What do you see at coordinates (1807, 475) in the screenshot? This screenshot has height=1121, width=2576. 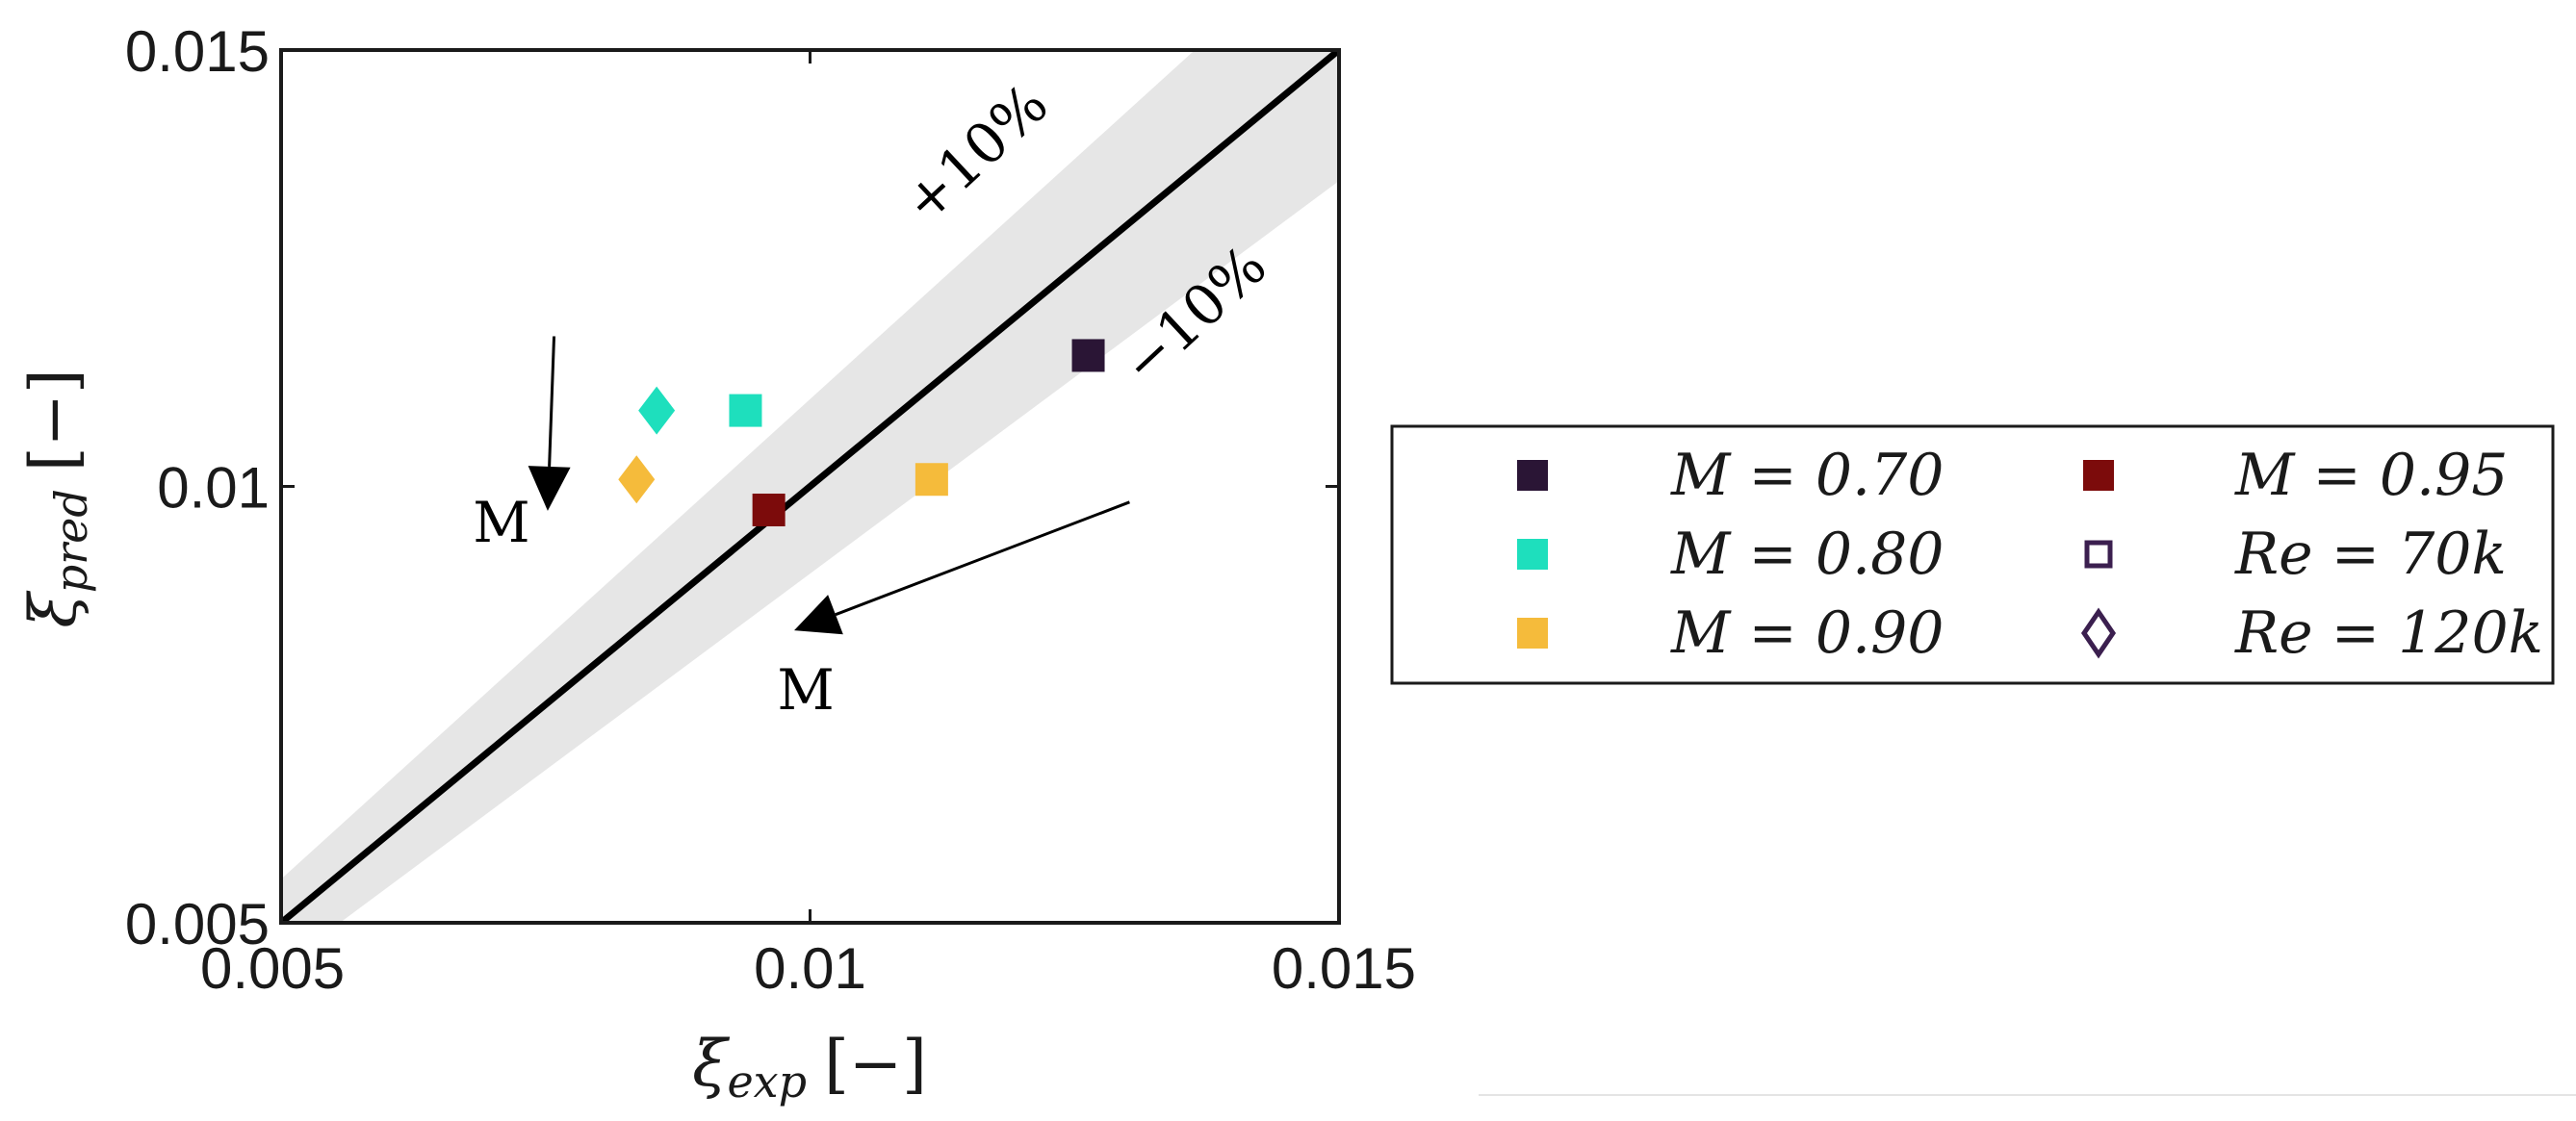 I see `legend-label: M = 0.70` at bounding box center [1807, 475].